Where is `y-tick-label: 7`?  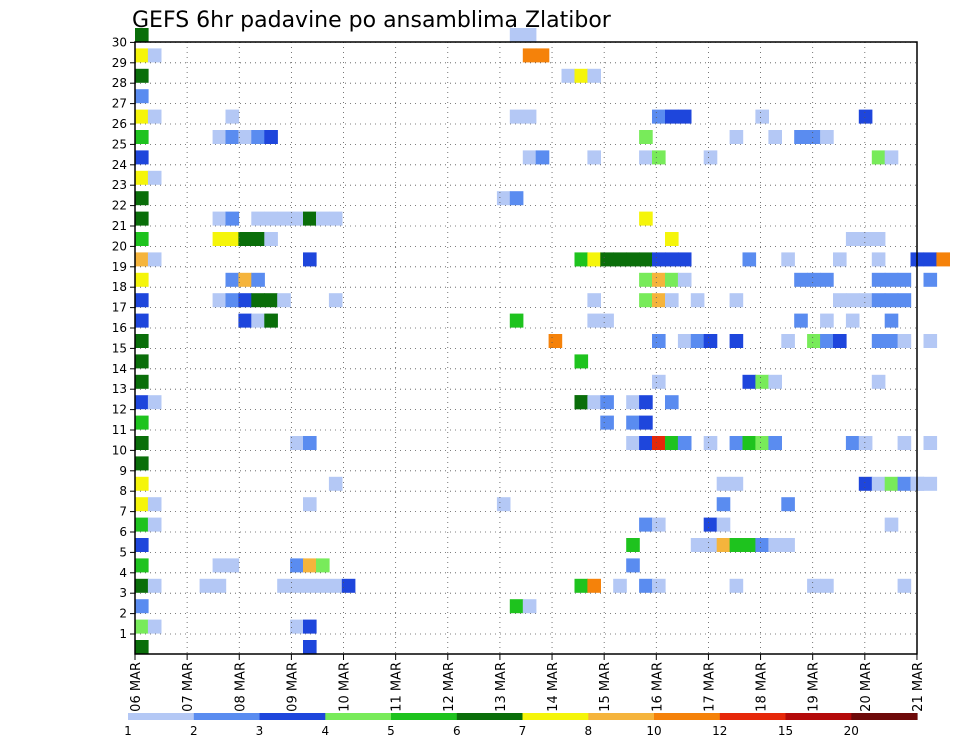
y-tick-label: 7 is located at coordinates (123, 512).